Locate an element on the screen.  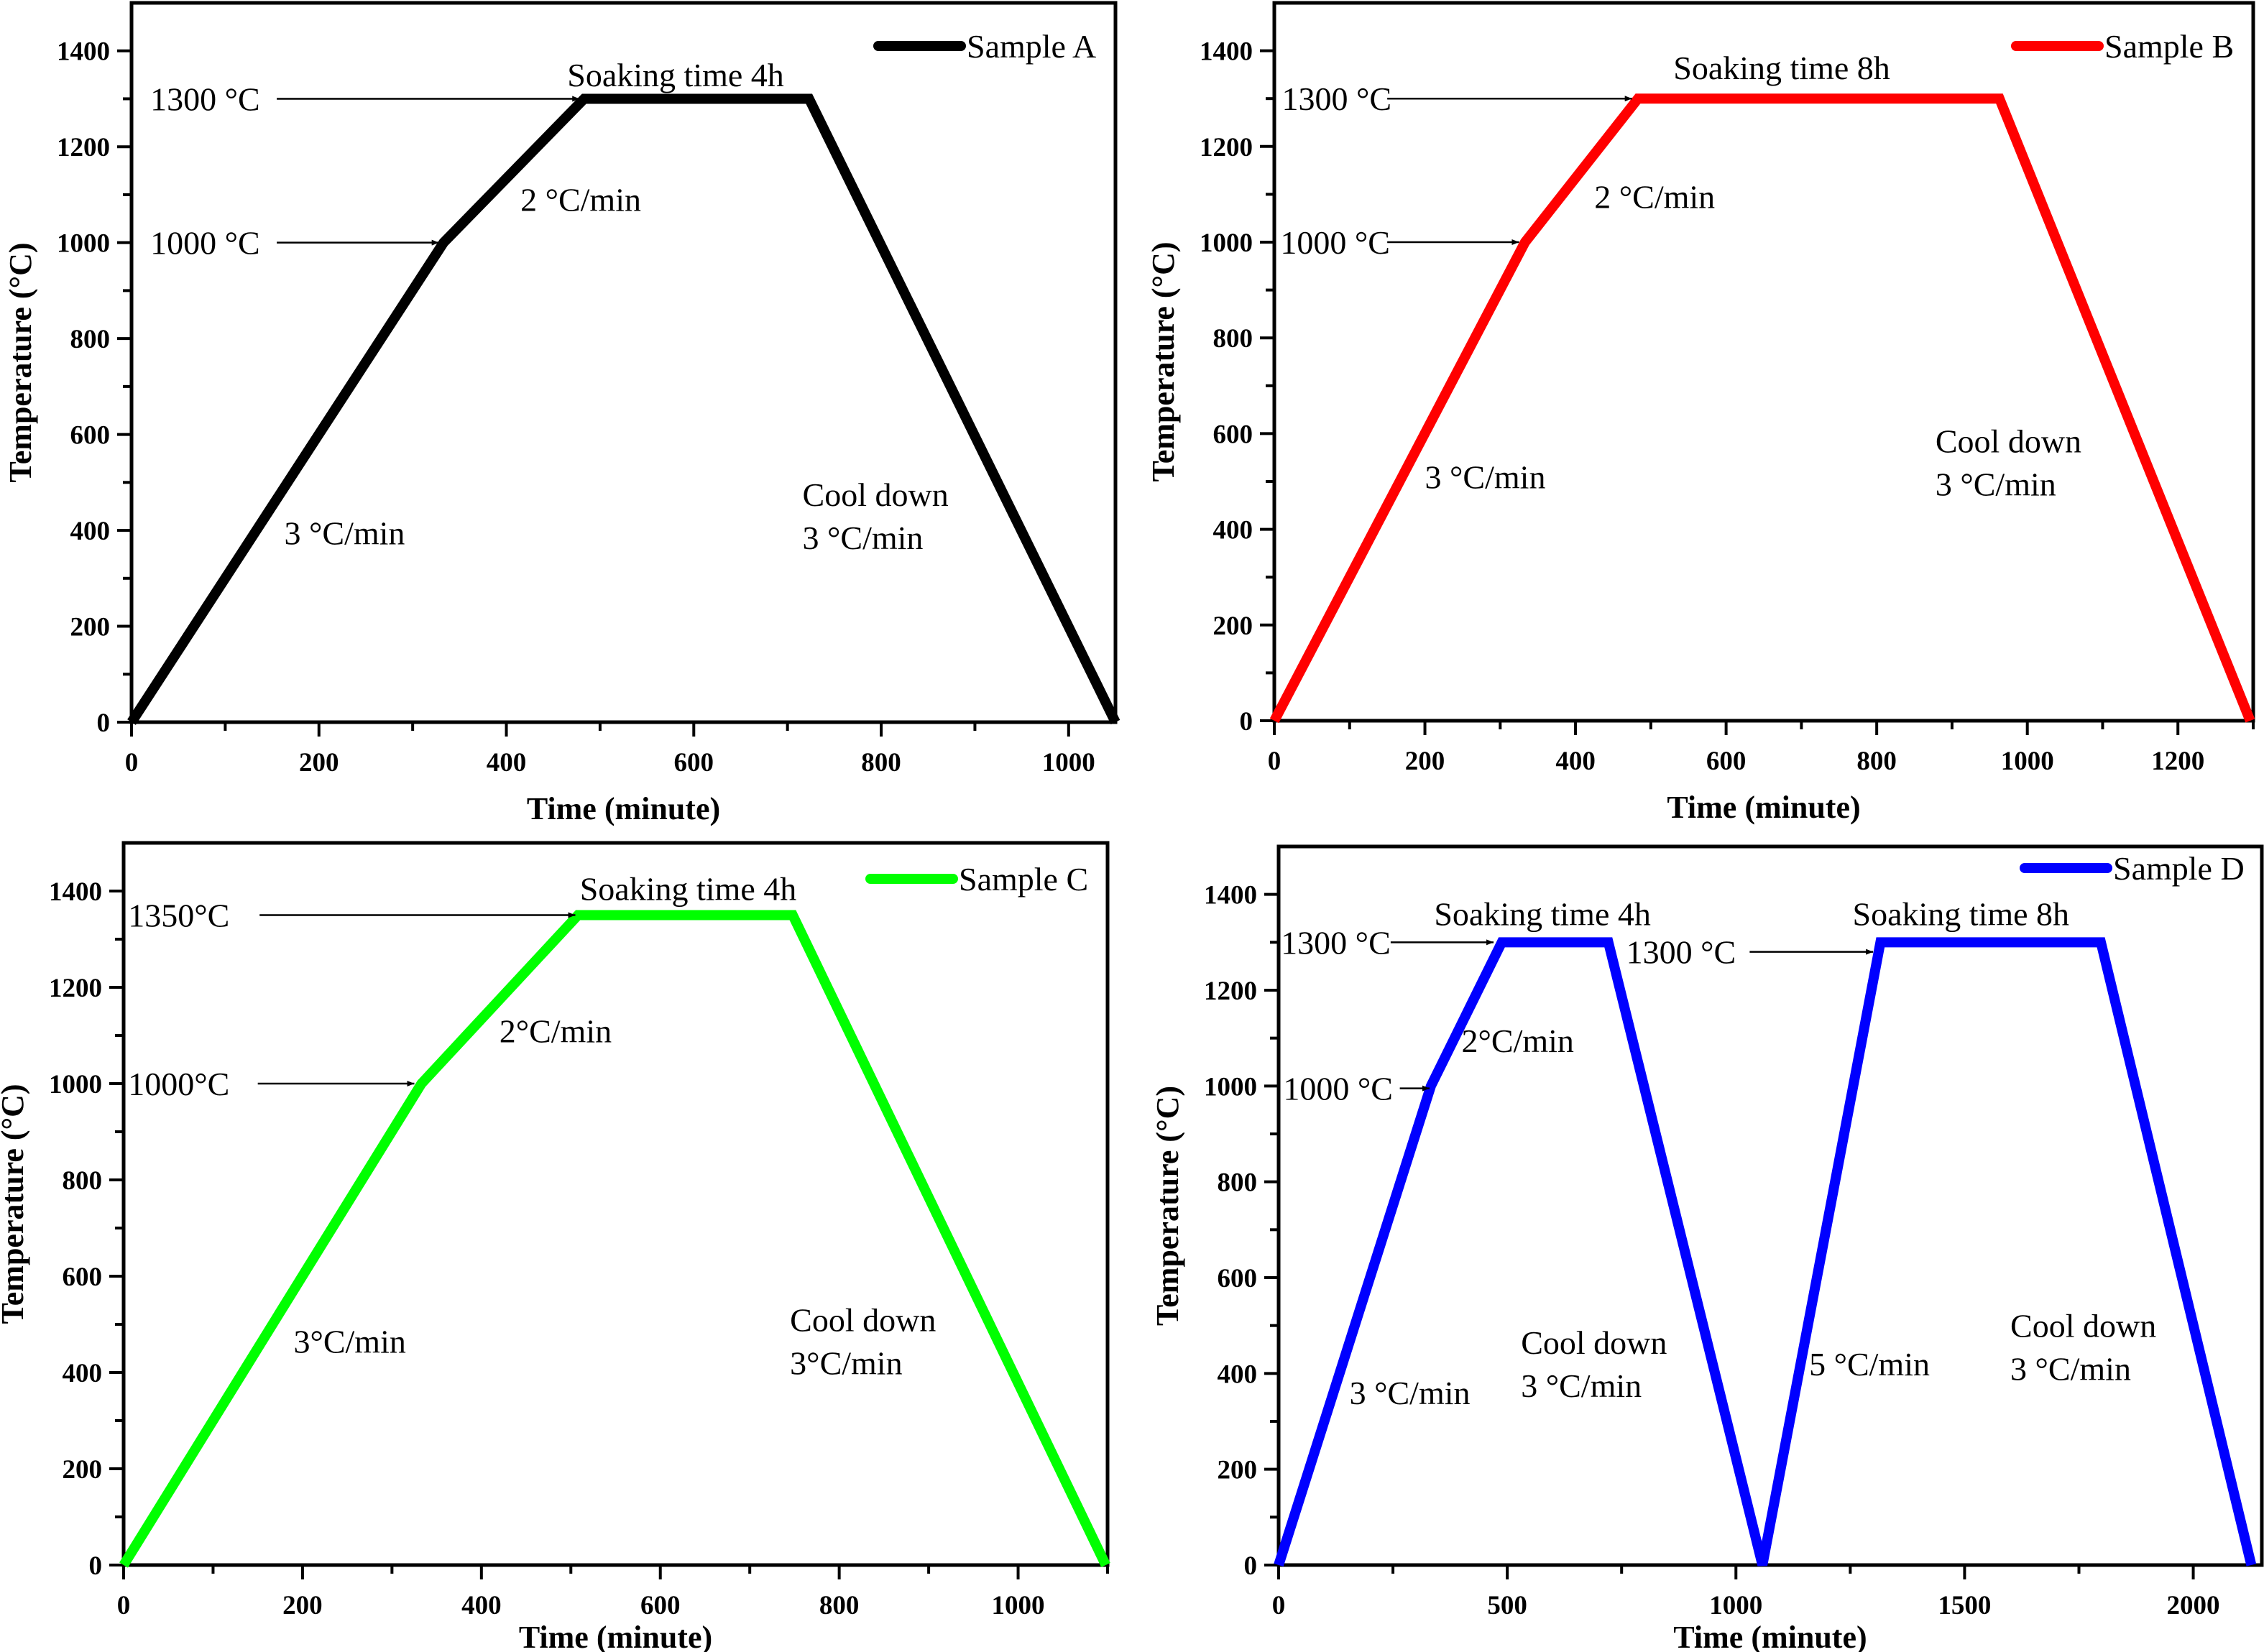
annotation-label: 5 °C/min is located at coordinates (1869, 1364).